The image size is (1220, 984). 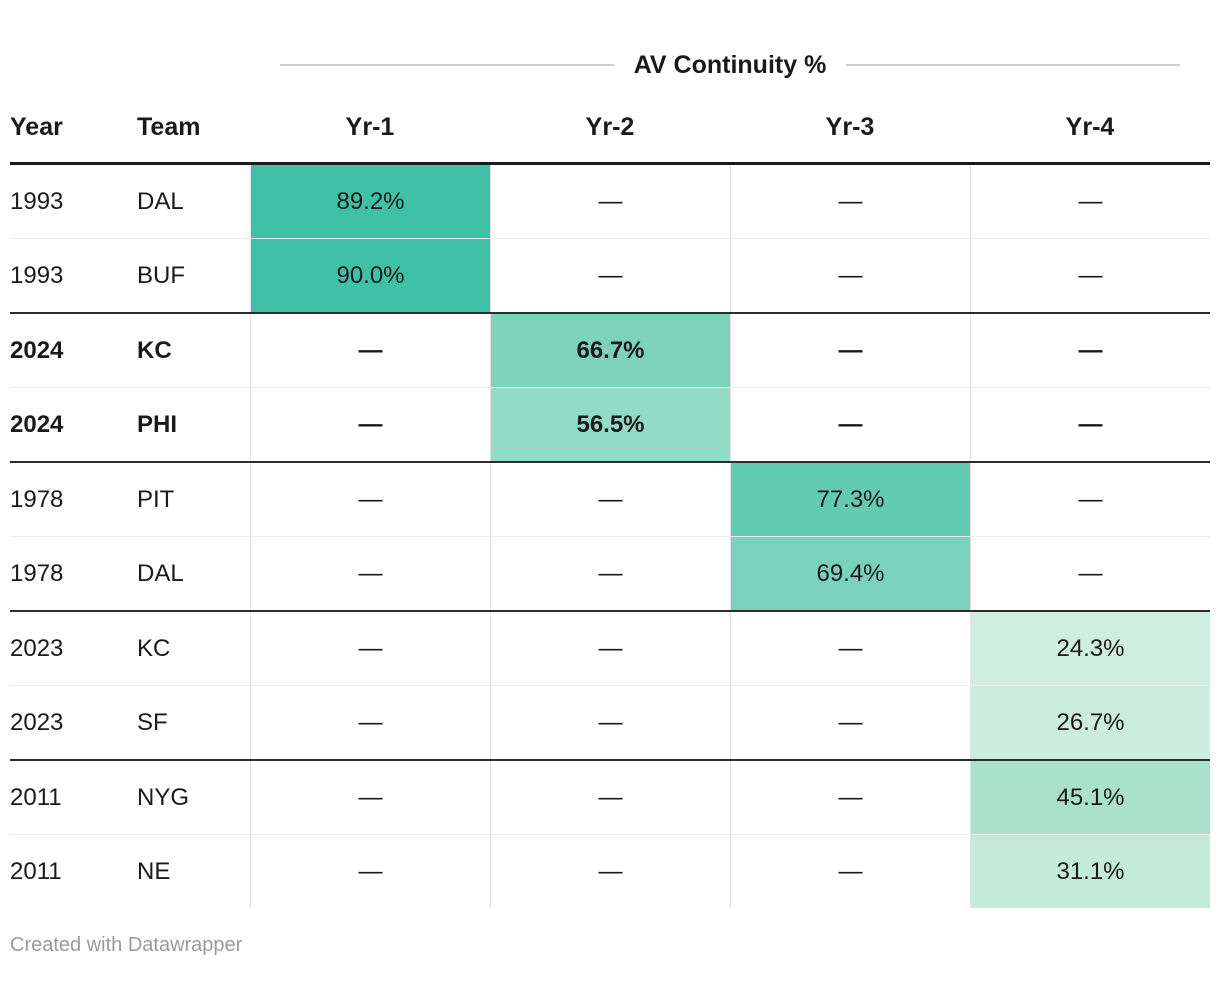 What do you see at coordinates (850, 573) in the screenshot?
I see `value-cell-yr3: 69.4%` at bounding box center [850, 573].